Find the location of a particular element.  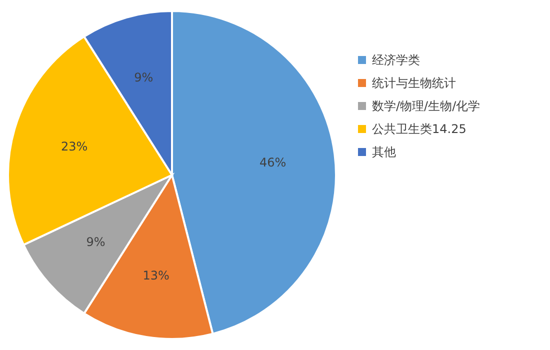

data-label: 13% is located at coordinates (156, 275).